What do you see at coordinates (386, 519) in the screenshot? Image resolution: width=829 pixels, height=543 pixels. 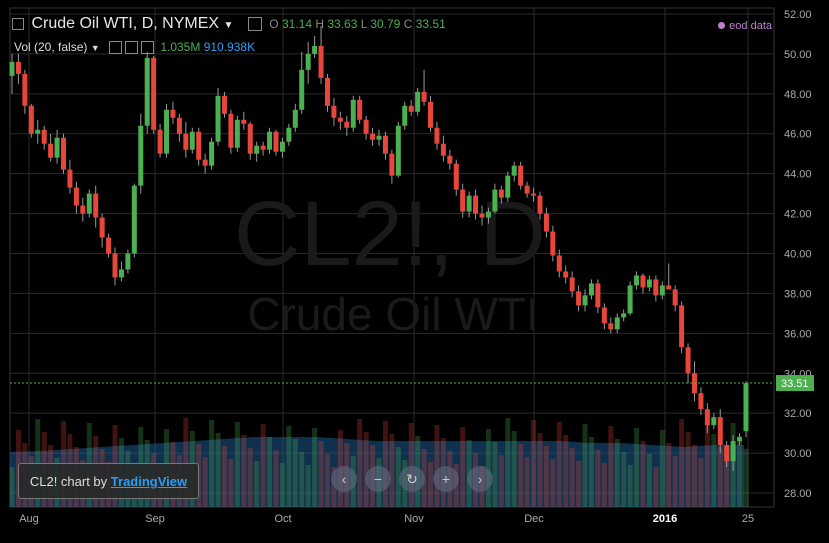 I see `time-axis: Aug Sep Oct Nov Dec 2016 25` at bounding box center [386, 519].